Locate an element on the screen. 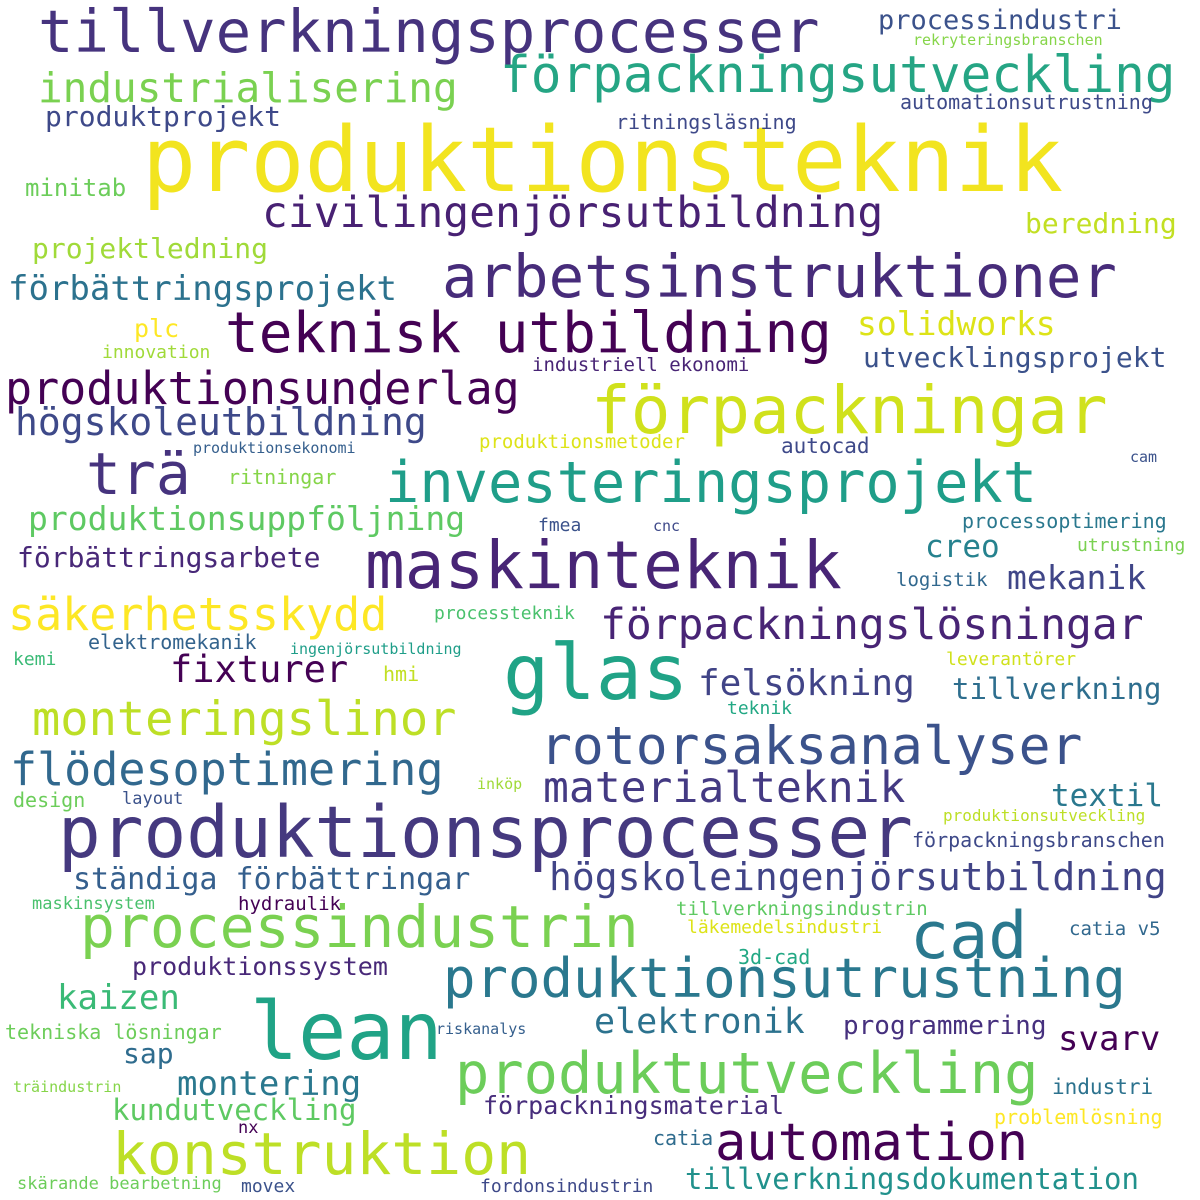 This screenshot has height=1200, width=1200. word: montering is located at coordinates (269, 1084).